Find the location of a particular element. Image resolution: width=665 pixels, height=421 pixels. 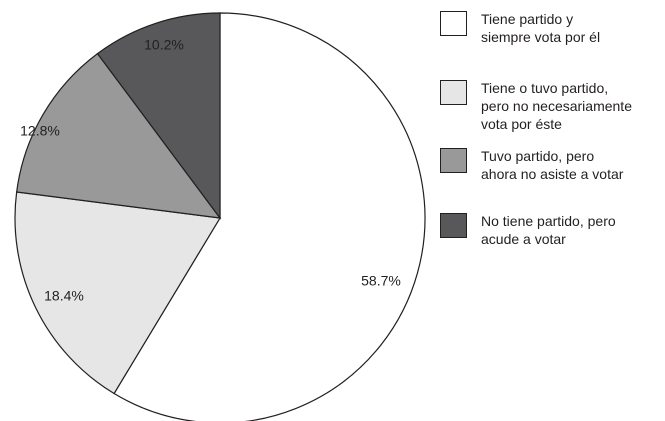

legend-label-1: Tiene partido y siempre vota por él is located at coordinates (541, 28).